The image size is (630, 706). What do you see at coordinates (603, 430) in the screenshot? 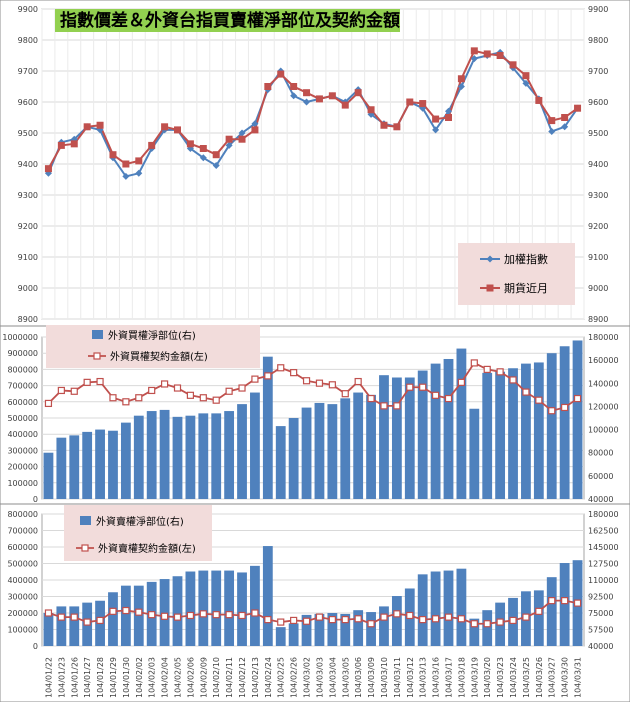
I see `panel2-right-tick: 100000` at bounding box center [603, 430].